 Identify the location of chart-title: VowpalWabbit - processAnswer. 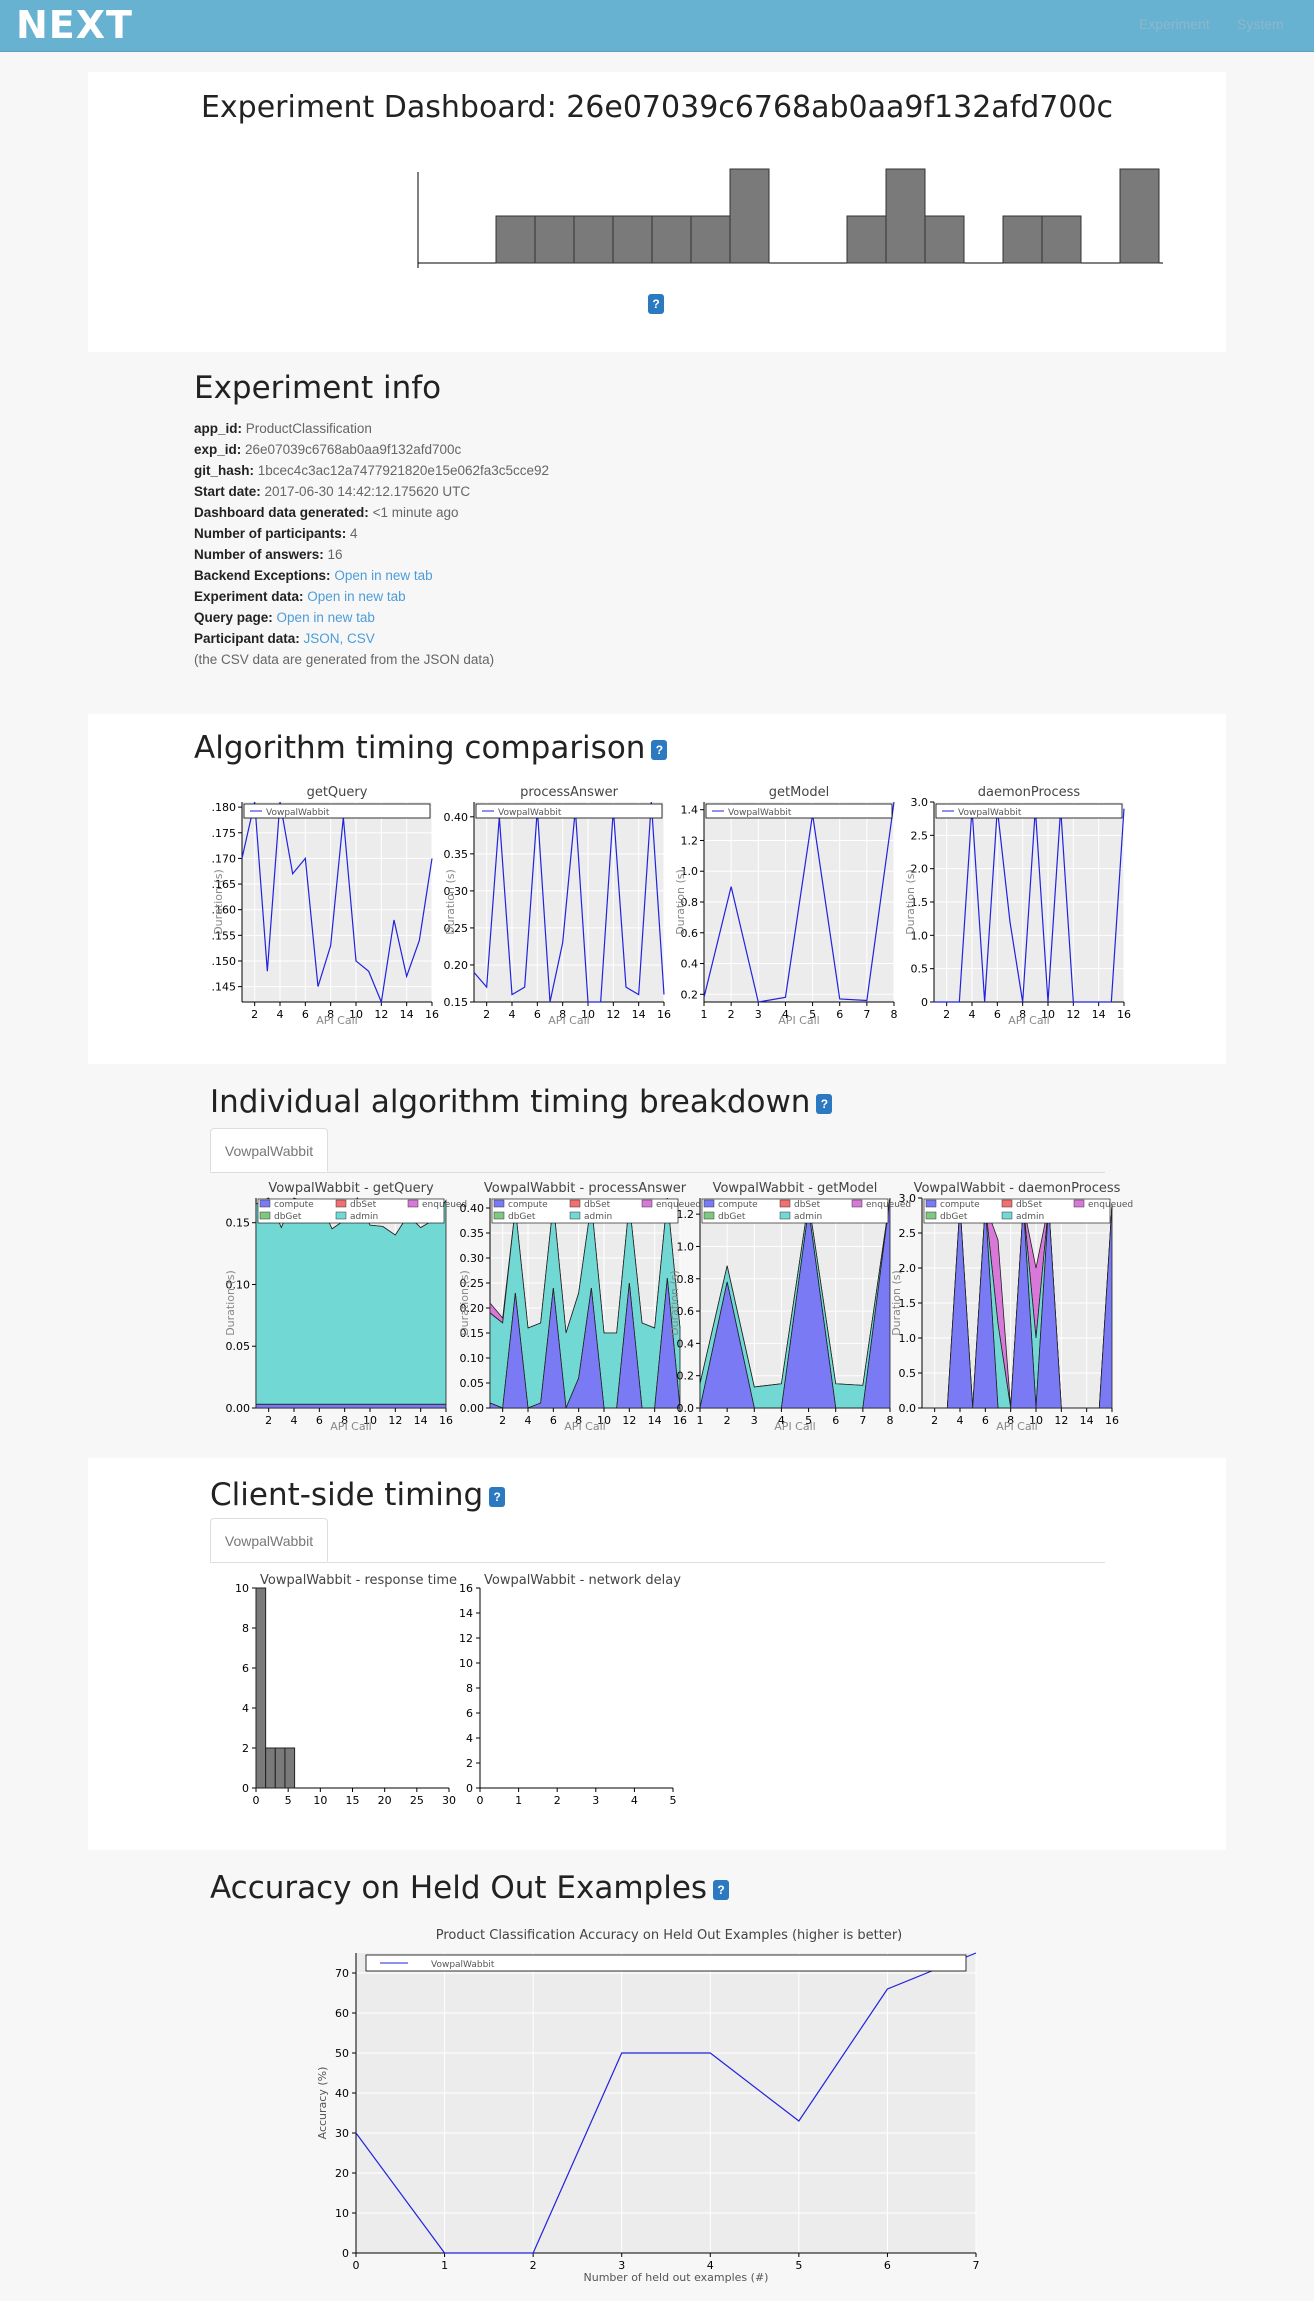
(585, 1188).